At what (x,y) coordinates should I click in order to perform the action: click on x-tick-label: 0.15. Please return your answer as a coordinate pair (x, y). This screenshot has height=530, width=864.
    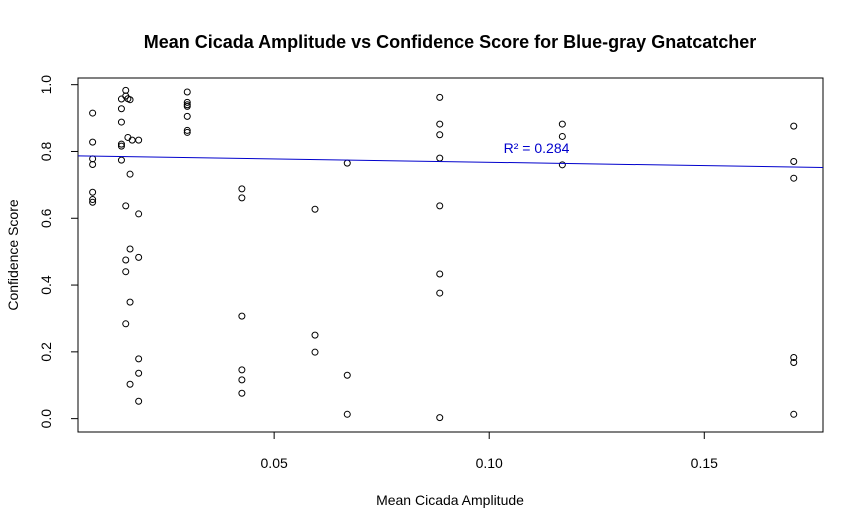
    Looking at the image, I should click on (704, 463).